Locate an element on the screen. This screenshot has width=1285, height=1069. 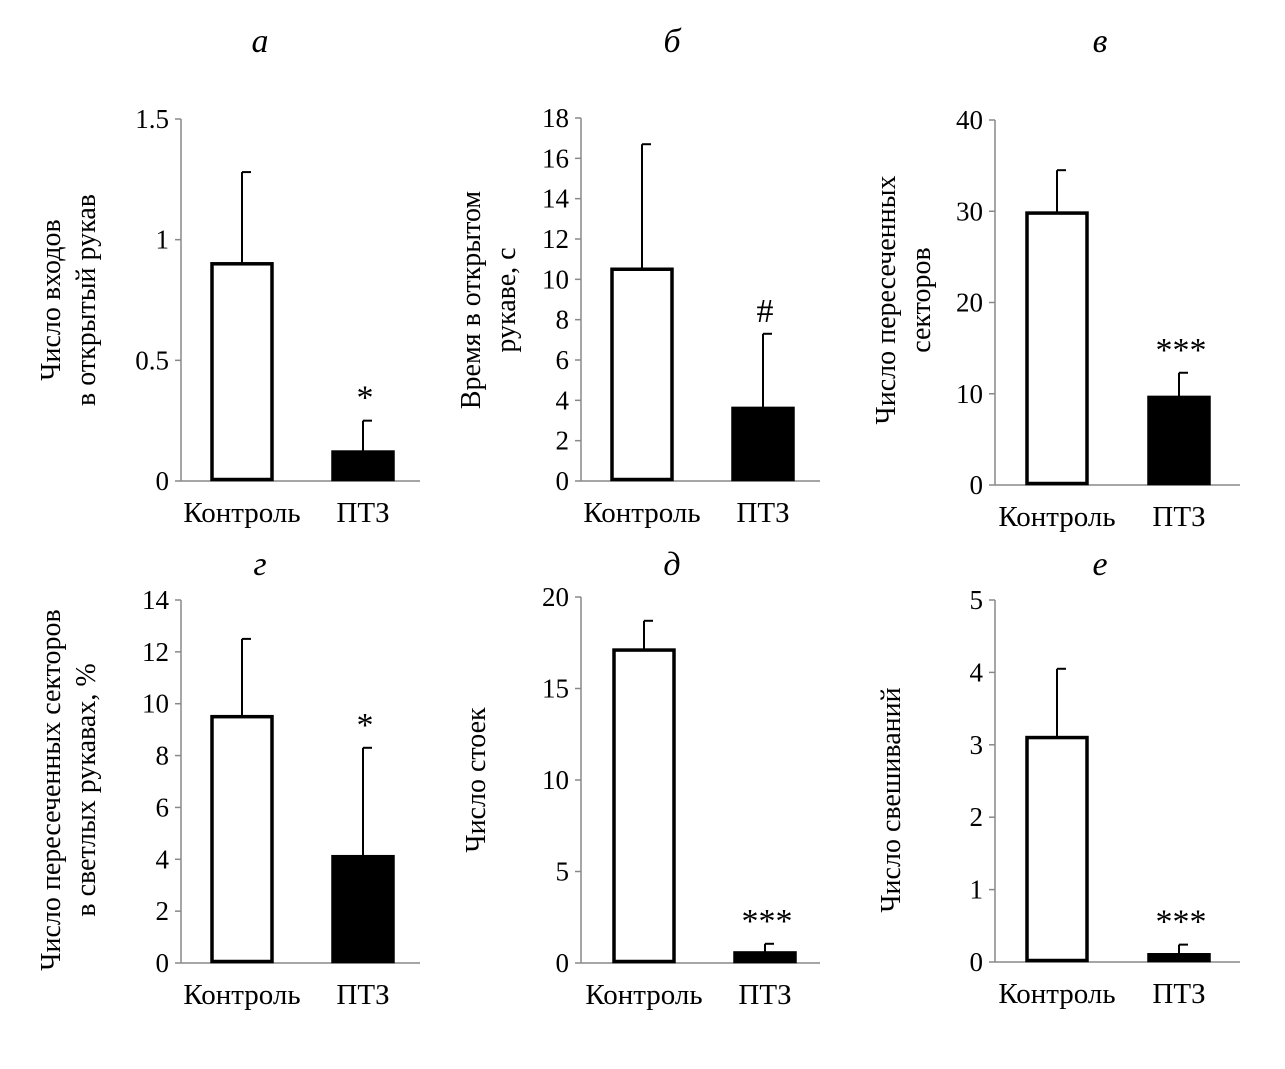
y-tick-label: 0.5 is located at coordinates (152, 360).